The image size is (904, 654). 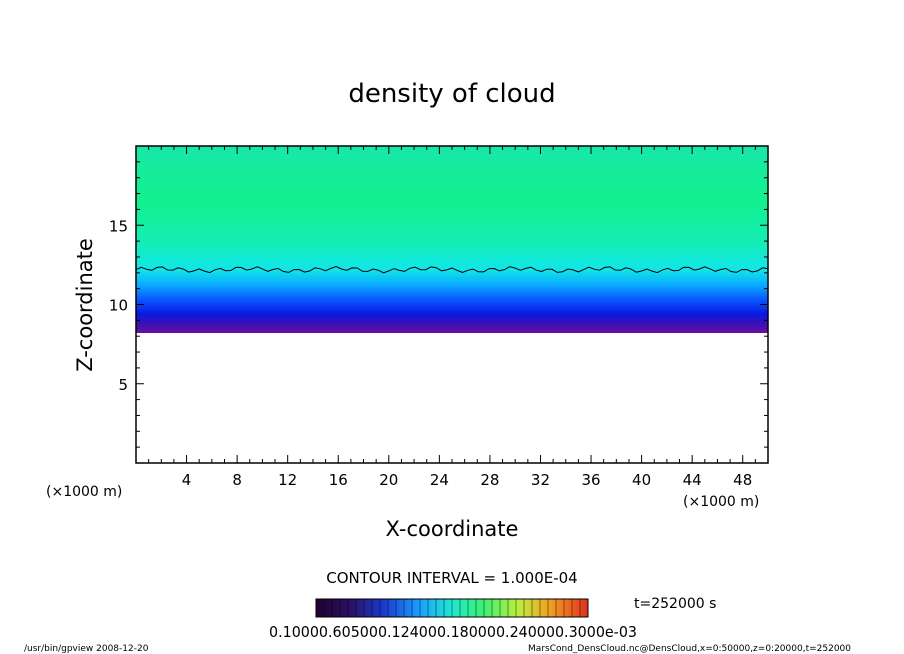 I want to click on x-axis-label: X-coordinate, so click(x=452, y=529).